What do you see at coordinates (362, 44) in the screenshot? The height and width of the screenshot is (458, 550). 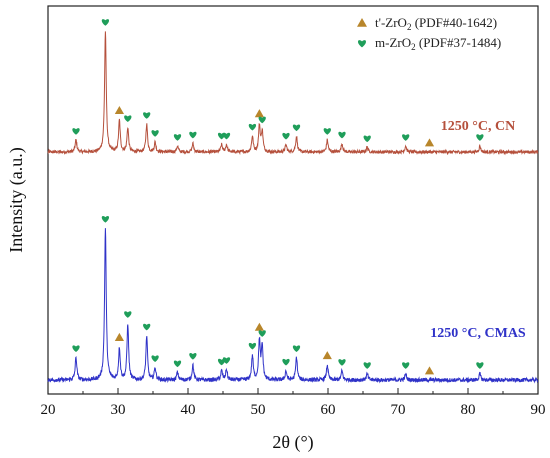 I see `legend-heart-icon` at bounding box center [362, 44].